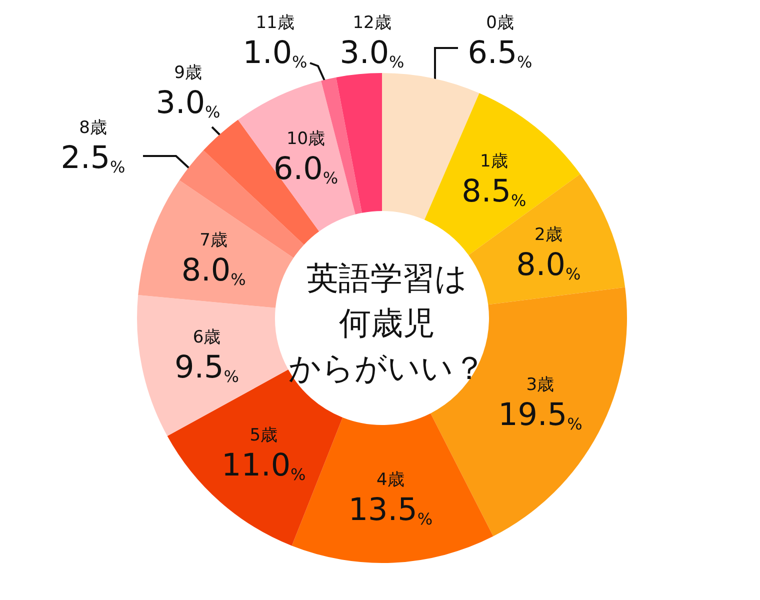  Describe the element at coordinates (264, 465) in the screenshot. I see `data-label: 11.0%` at that location.